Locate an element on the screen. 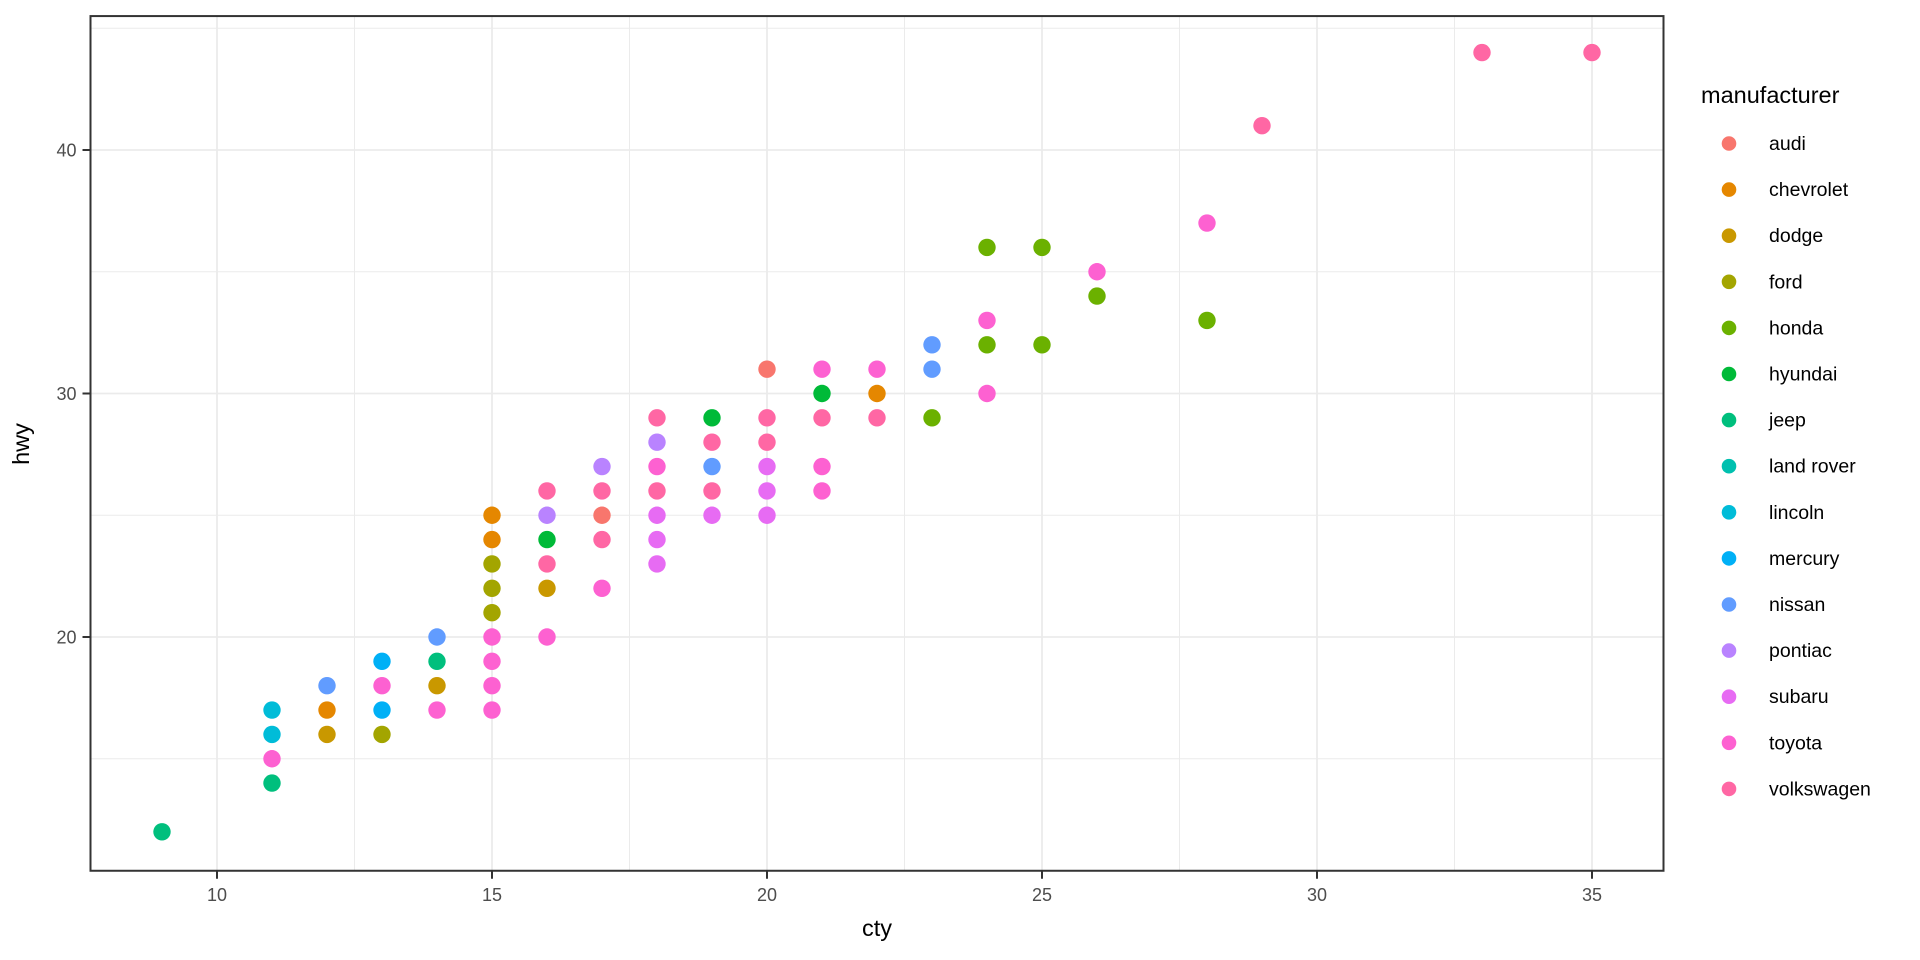  legend-label: subaru is located at coordinates (1799, 697).